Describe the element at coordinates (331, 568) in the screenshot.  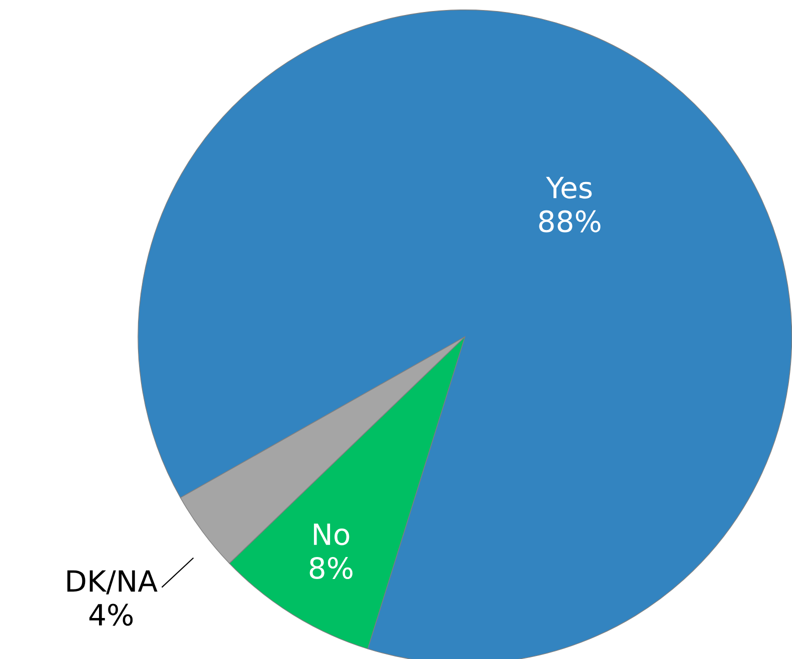
I see `data-label: 8%` at that location.